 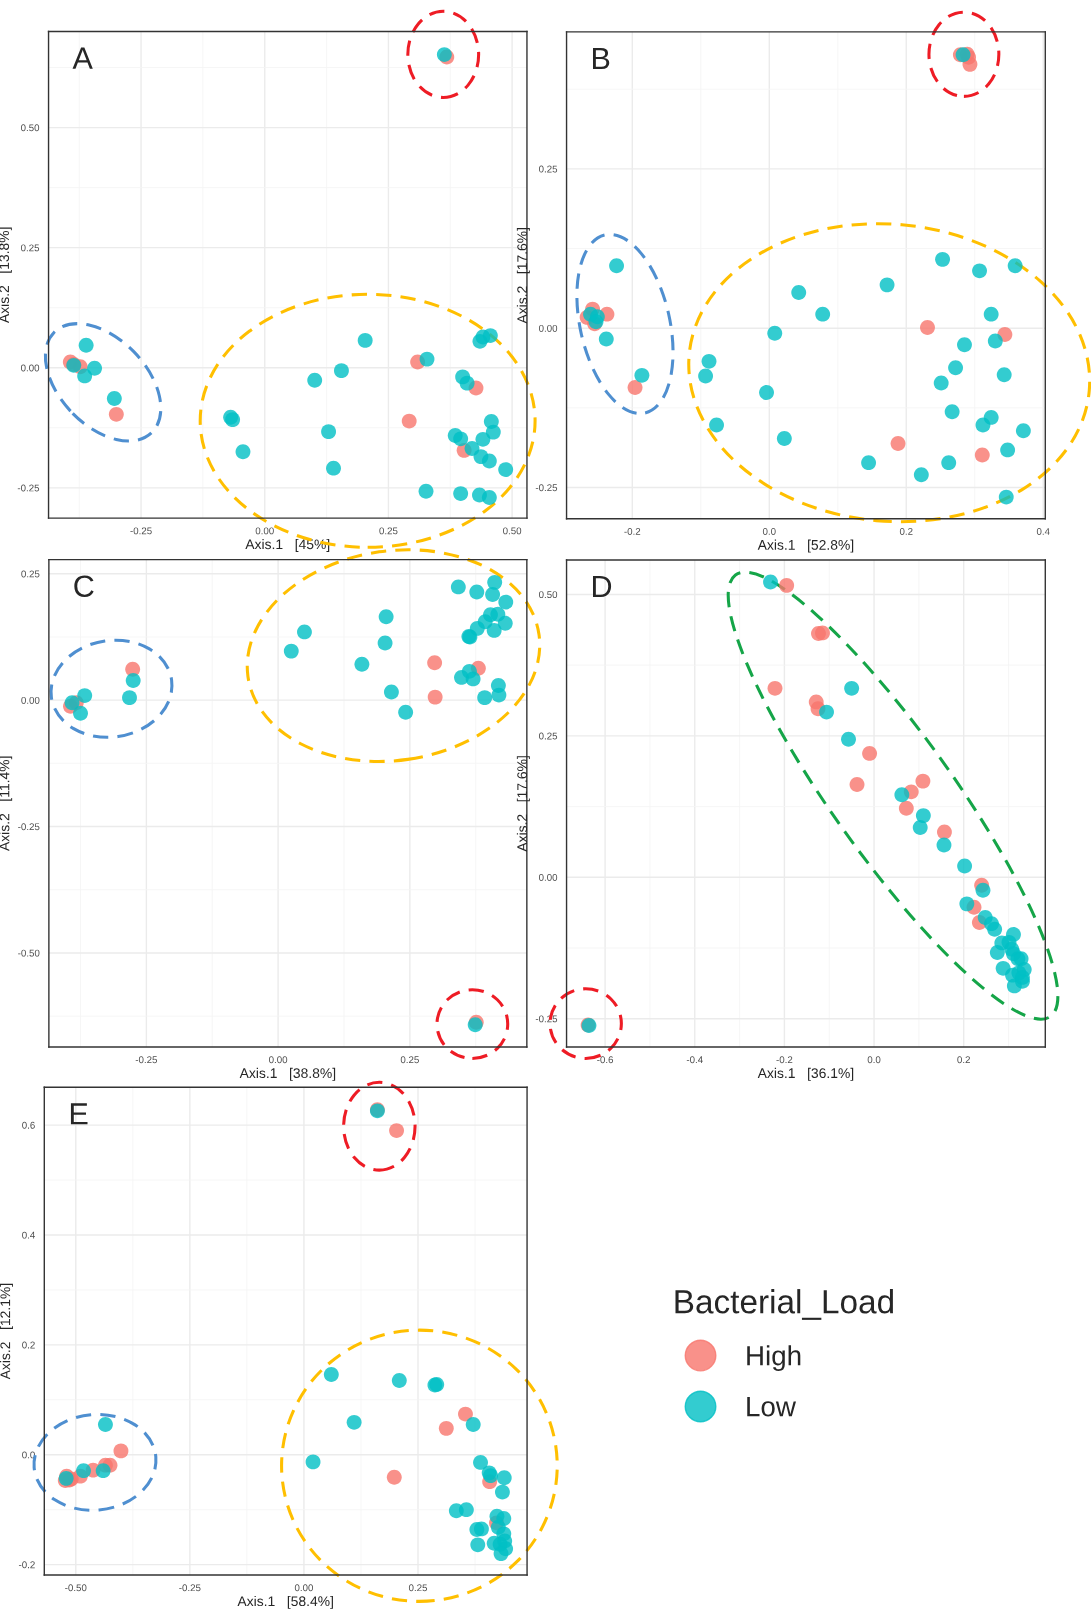 I want to click on annotation: A, so click(x=82, y=58).